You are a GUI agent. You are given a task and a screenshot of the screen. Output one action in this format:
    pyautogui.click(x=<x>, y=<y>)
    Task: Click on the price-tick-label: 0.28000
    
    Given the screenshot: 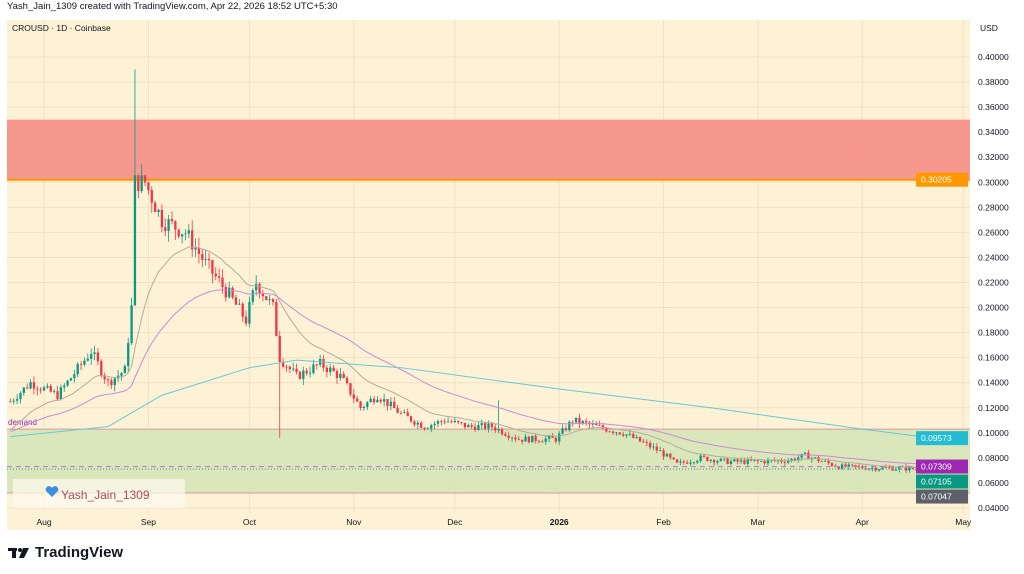 What is the action you would take?
    pyautogui.click(x=993, y=207)
    